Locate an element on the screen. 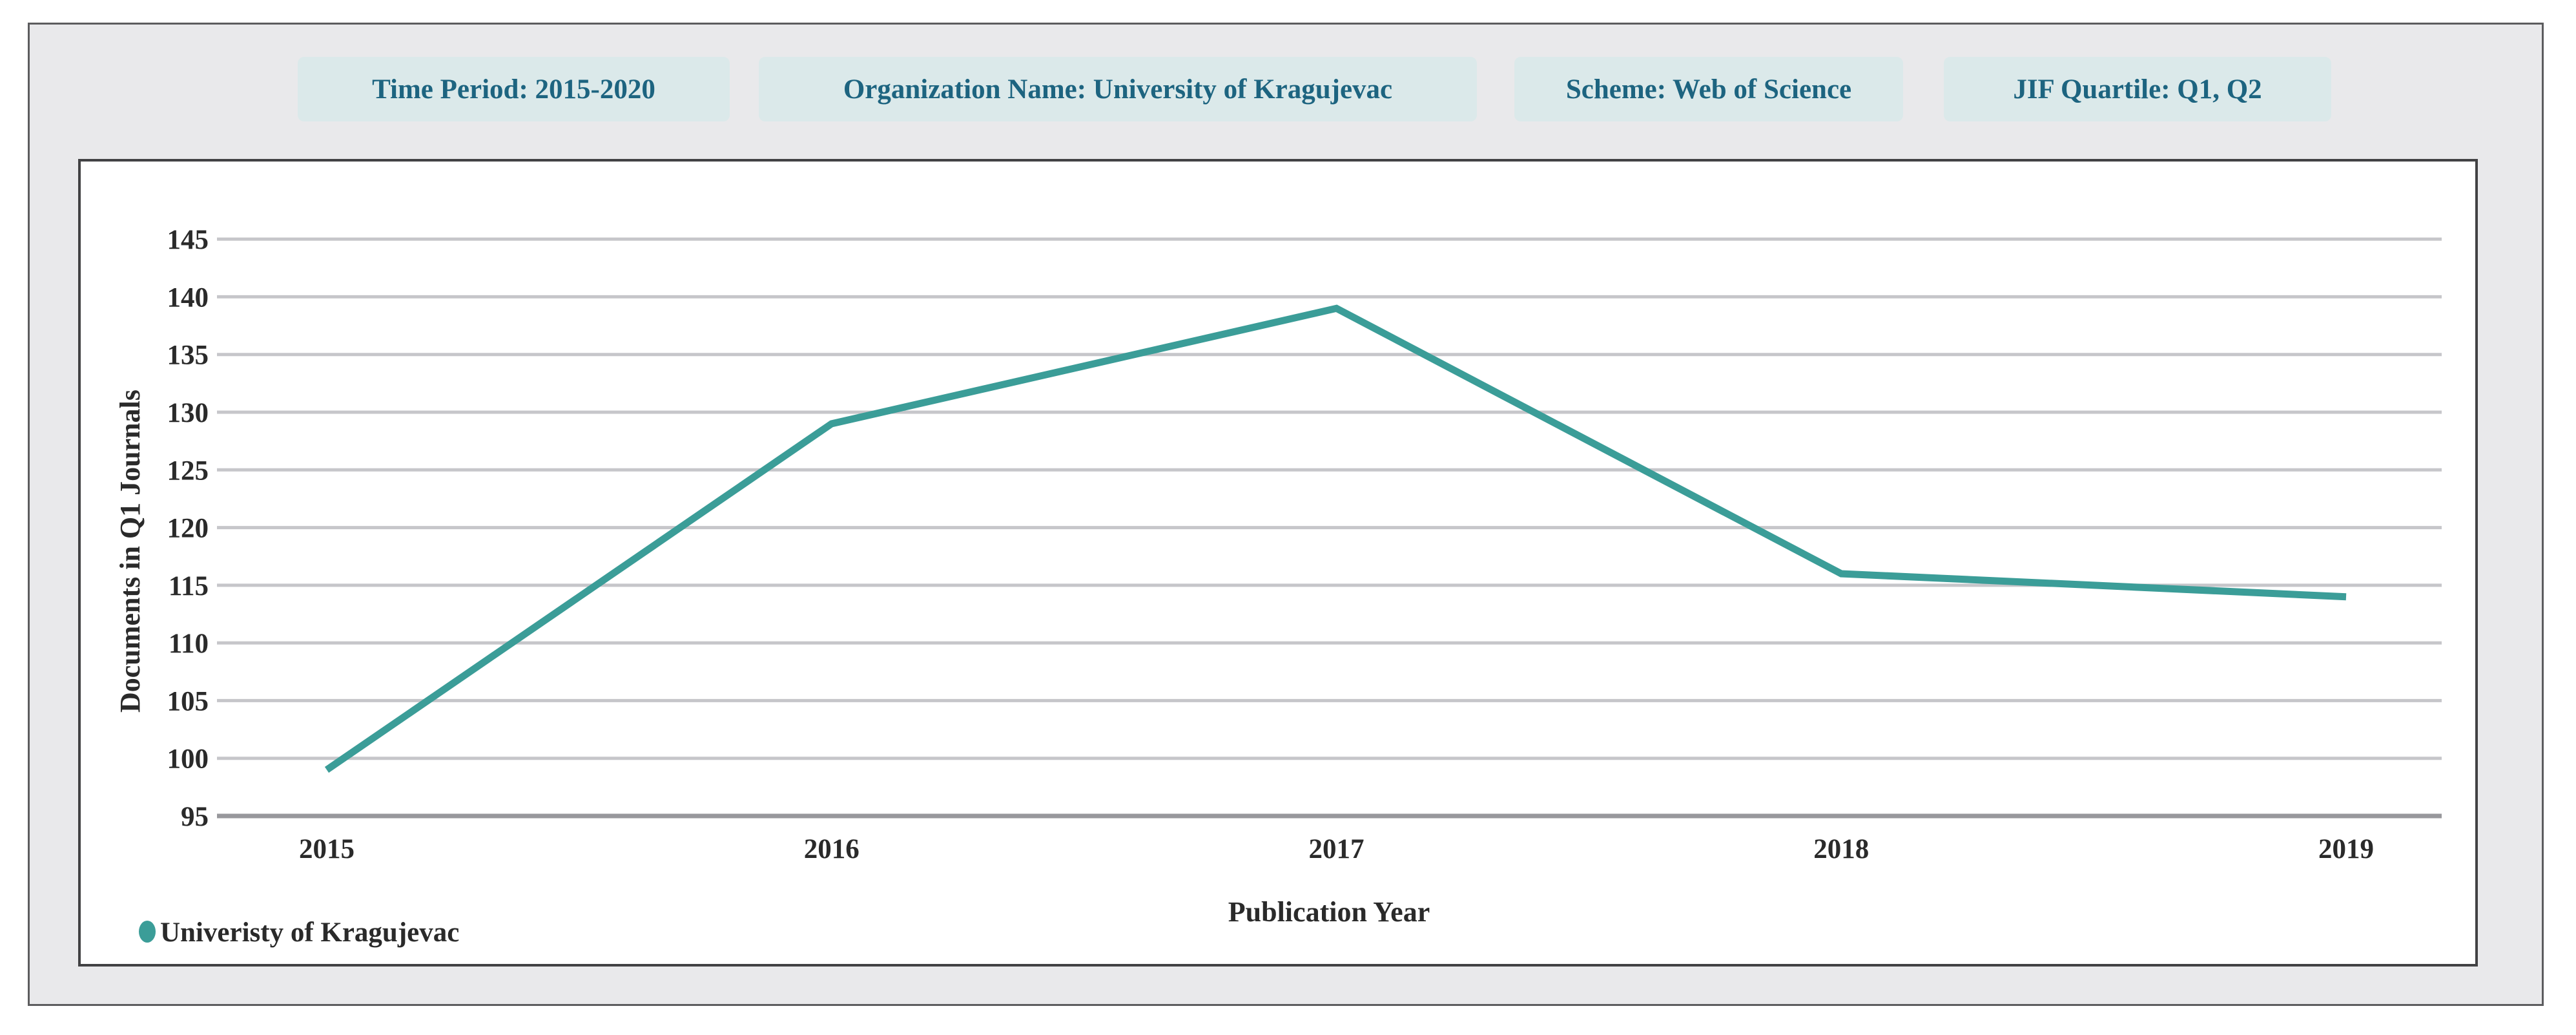 The height and width of the screenshot is (1035, 2576). x-tick-label: 2017 is located at coordinates (1337, 849).